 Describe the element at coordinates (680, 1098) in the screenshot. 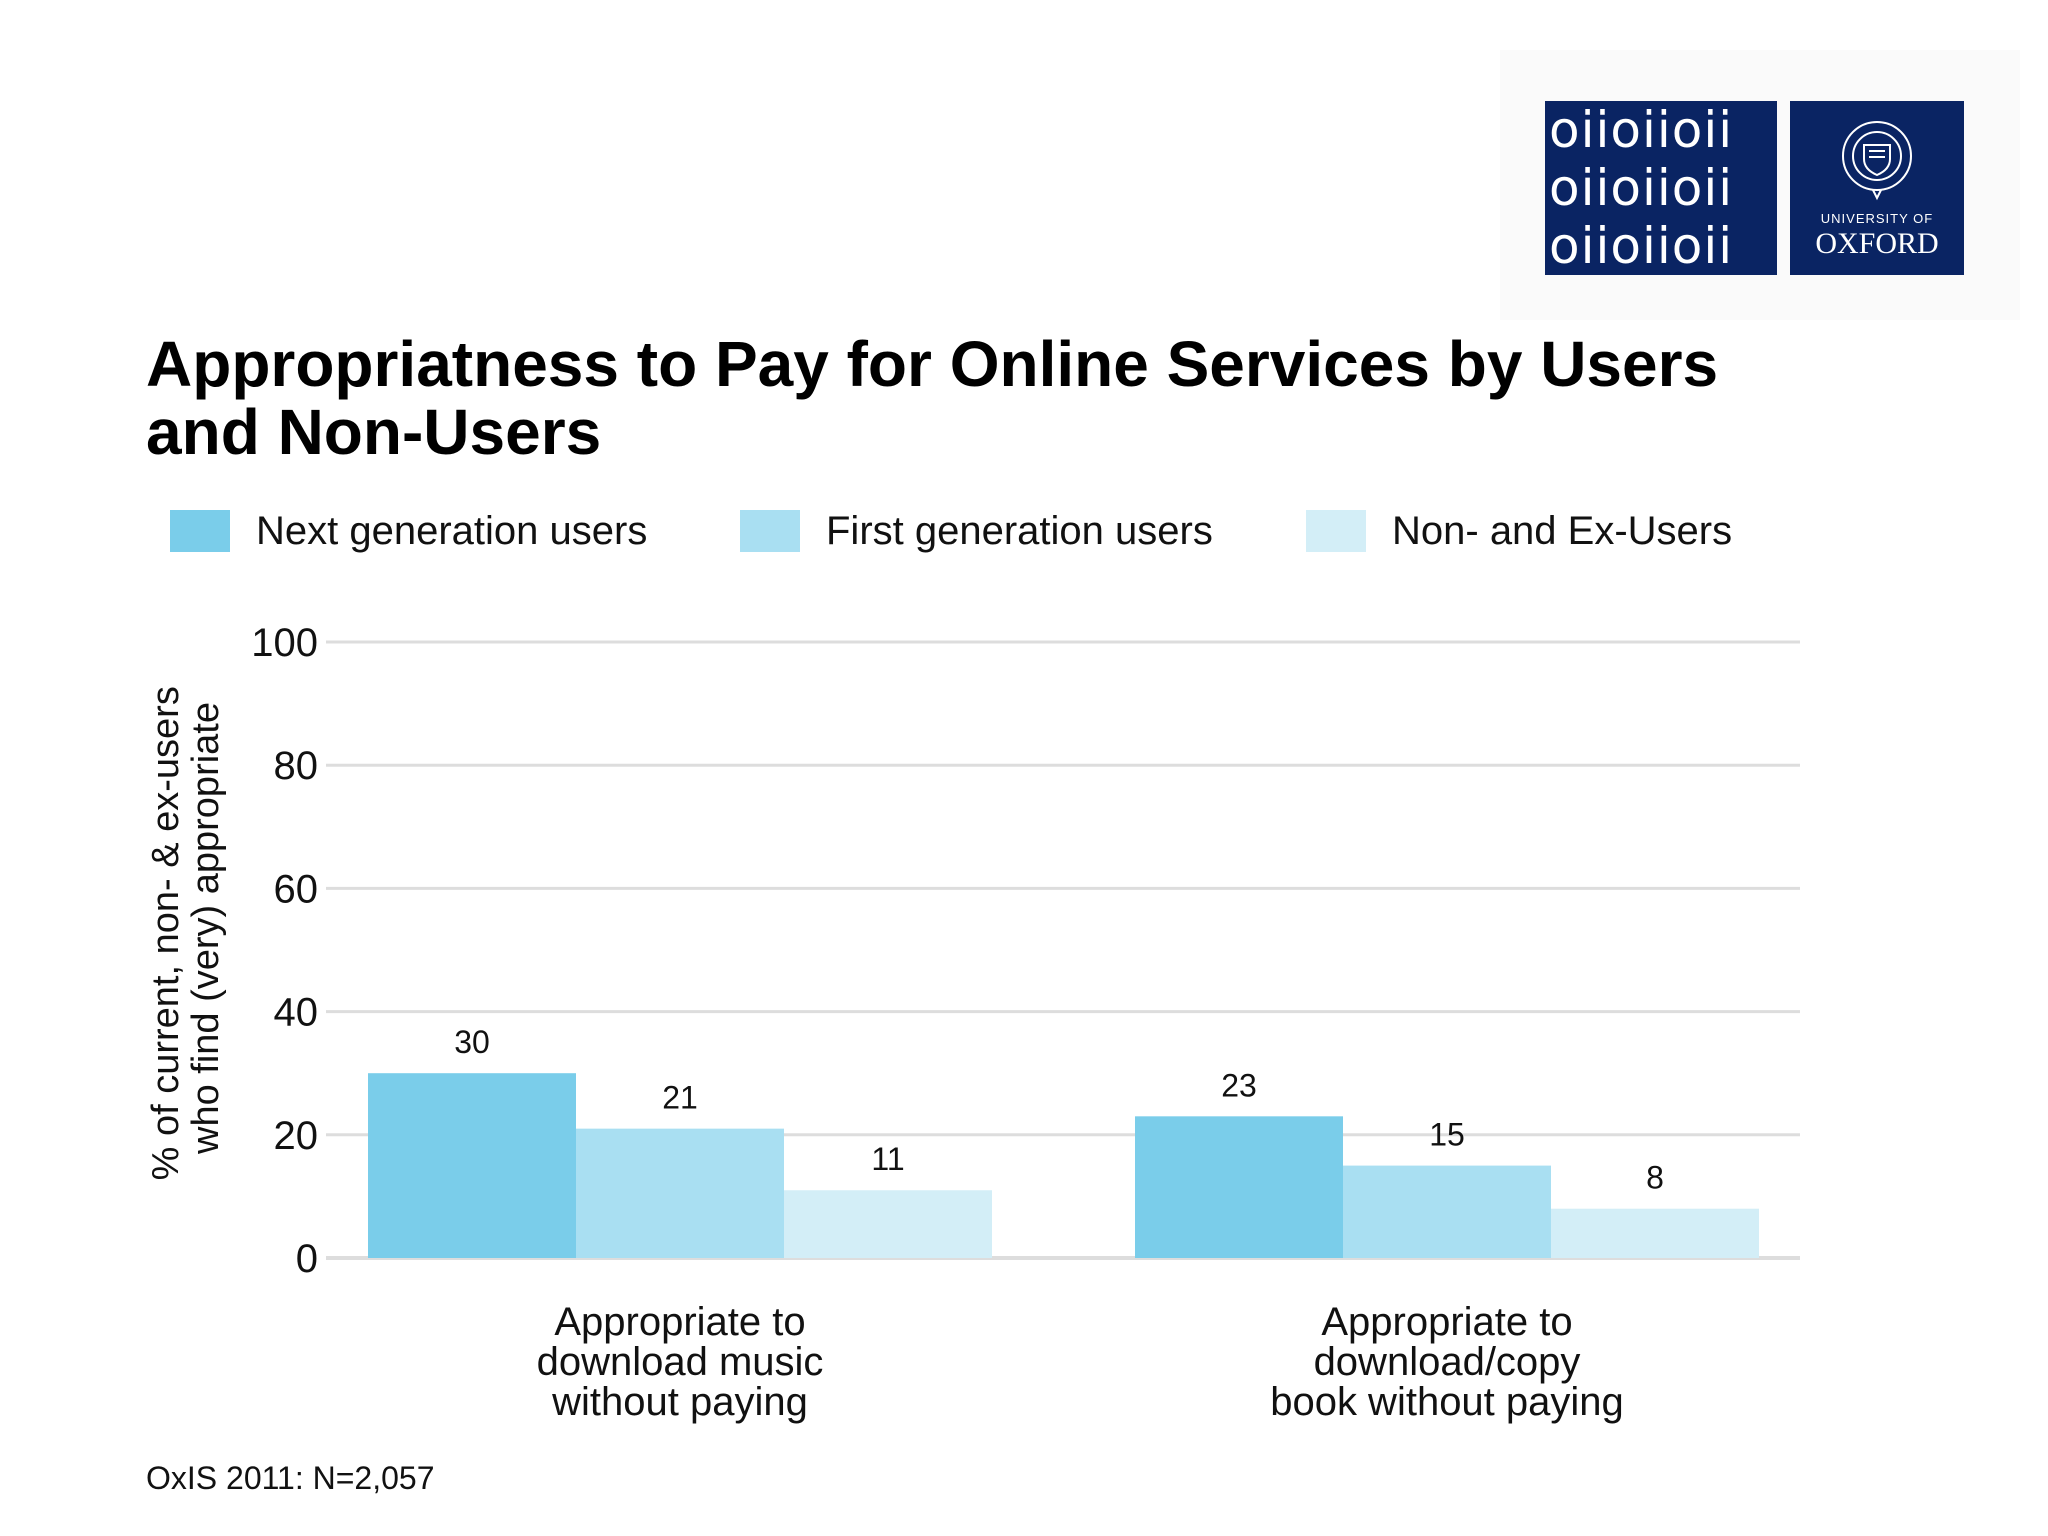

I see `bar-value-label: 21` at that location.